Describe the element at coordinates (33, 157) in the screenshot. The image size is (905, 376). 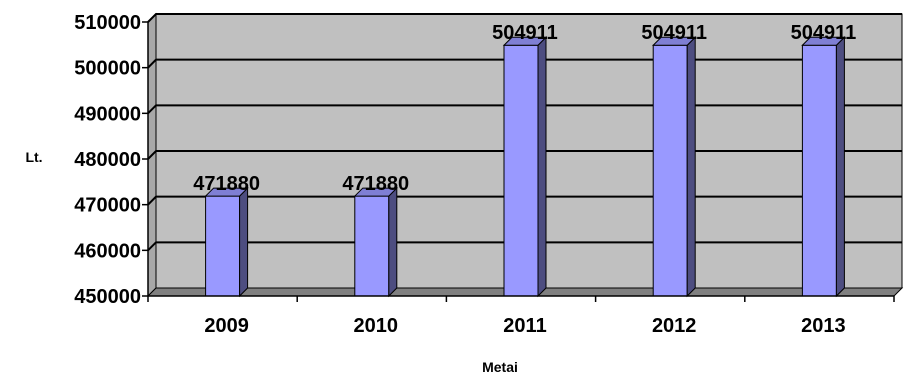
I see `y-axis-title: Lt.` at that location.